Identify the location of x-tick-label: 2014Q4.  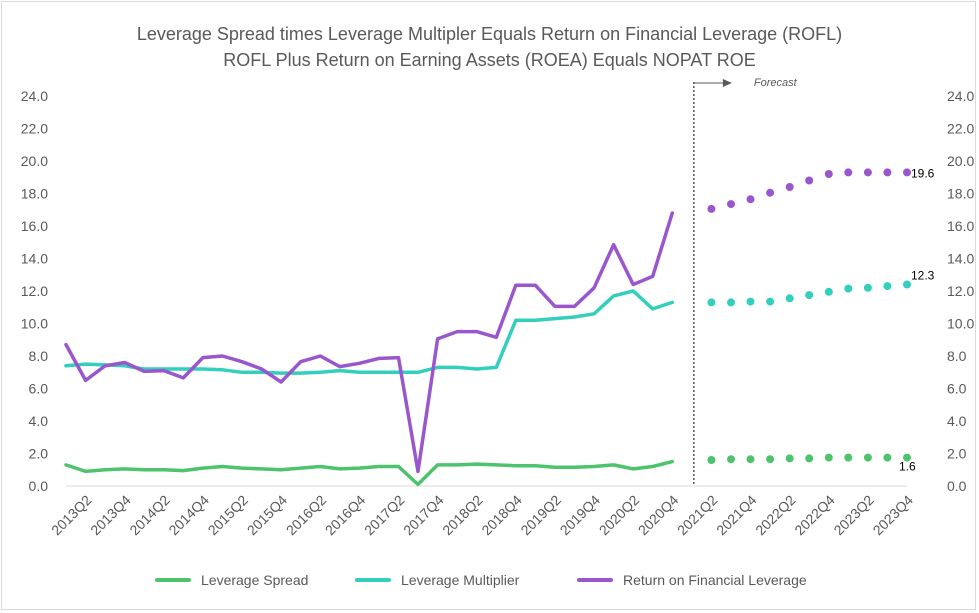
(188, 515).